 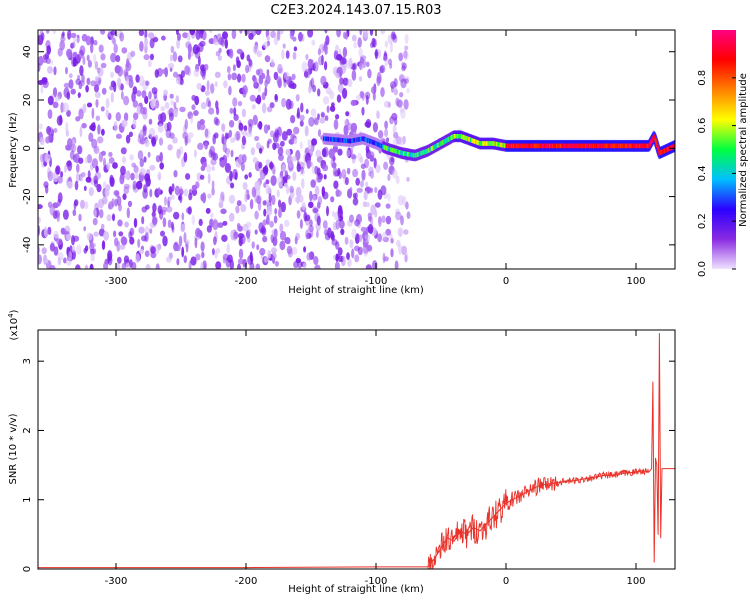 What do you see at coordinates (702, 221) in the screenshot?
I see `colorbar-tick-label: 0.2` at bounding box center [702, 221].